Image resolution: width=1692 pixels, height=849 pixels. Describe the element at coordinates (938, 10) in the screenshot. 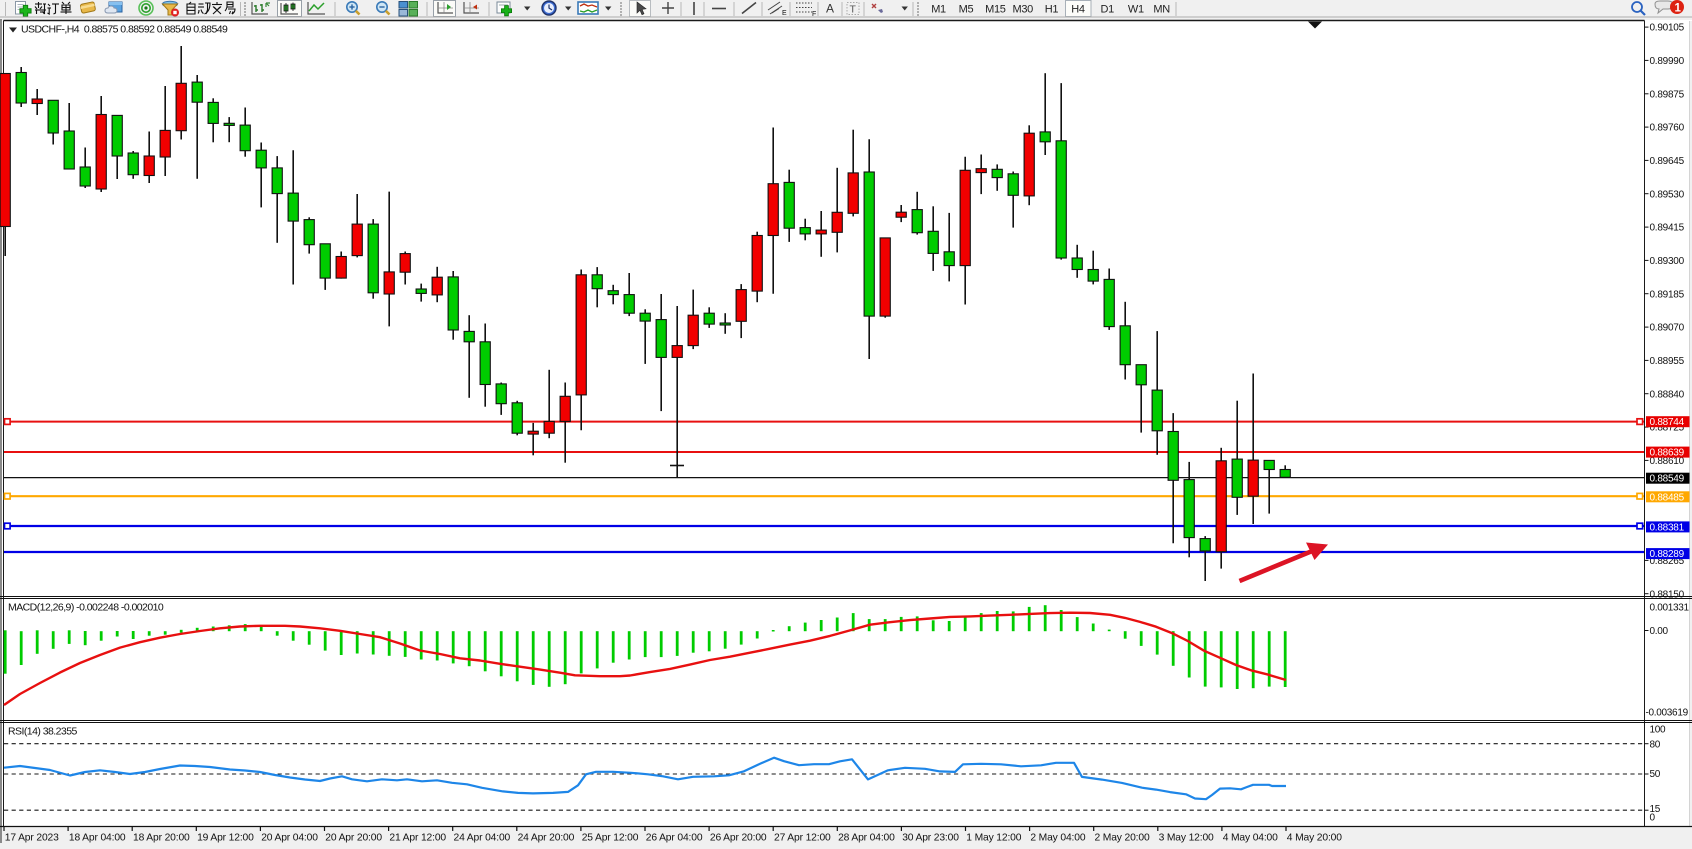

I see `svg-text: M1` at that location.